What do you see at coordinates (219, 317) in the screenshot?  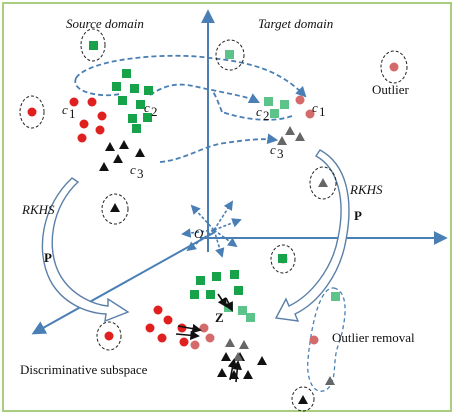 I see `z-label: Z` at bounding box center [219, 317].